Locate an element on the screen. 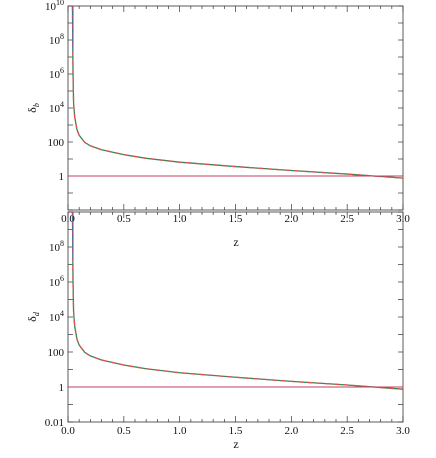 The image size is (436, 458). y-axis-label: δb is located at coordinates (33, 108).